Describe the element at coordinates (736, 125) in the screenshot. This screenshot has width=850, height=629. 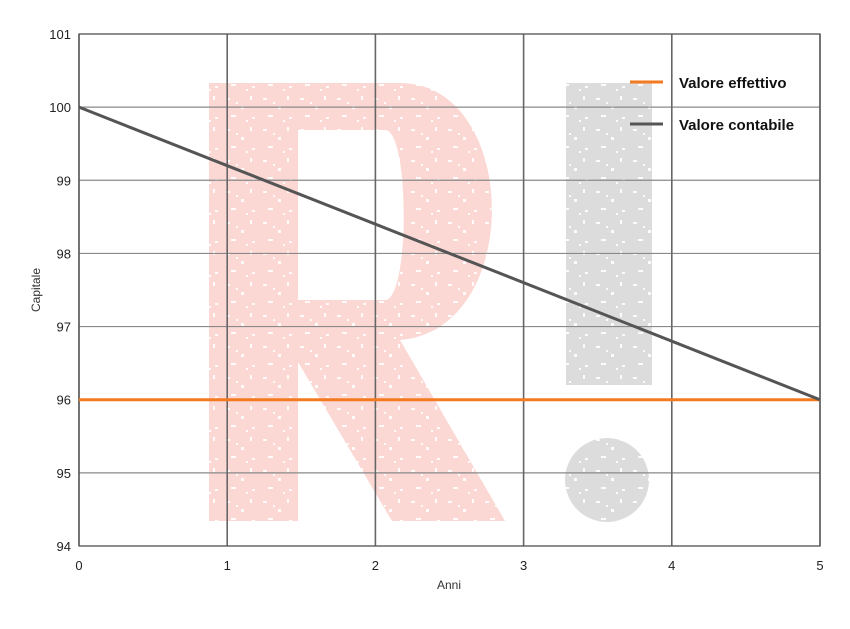
I see `legend-label-valore-contabile: Valore contabile` at that location.